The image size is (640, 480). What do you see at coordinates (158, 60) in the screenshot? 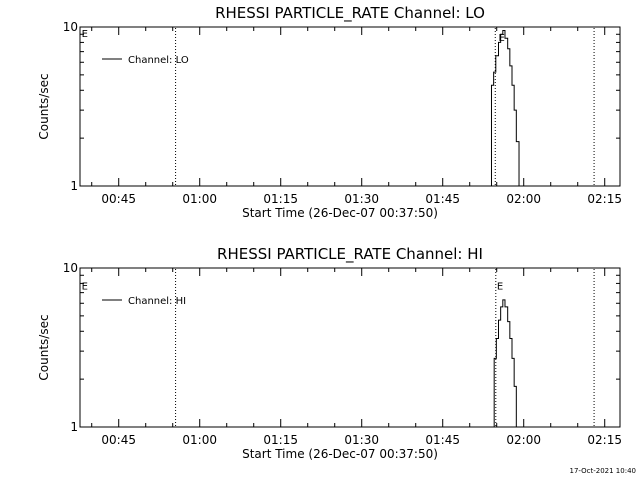
I see `legend-label: Channel: LO` at bounding box center [158, 60].